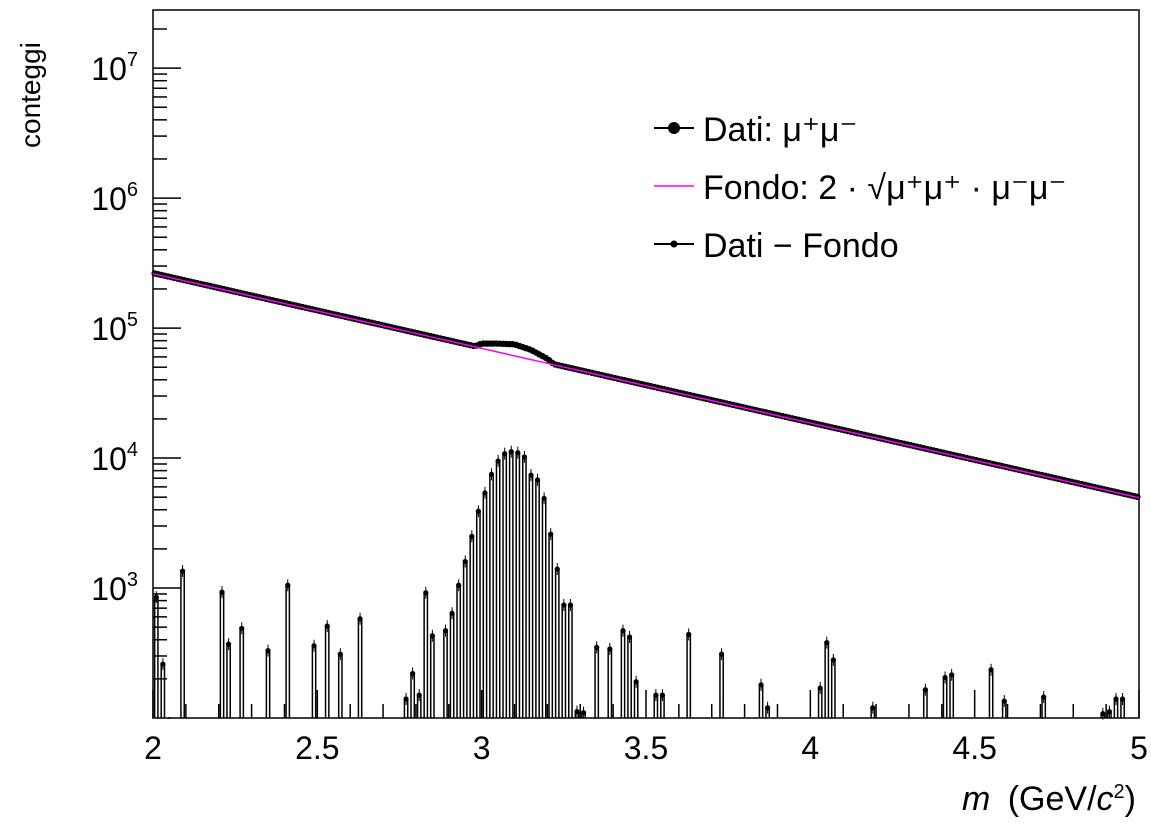 This screenshot has width=1151, height=827. I want to click on y-tick-label: 10⁶, so click(114, 198).